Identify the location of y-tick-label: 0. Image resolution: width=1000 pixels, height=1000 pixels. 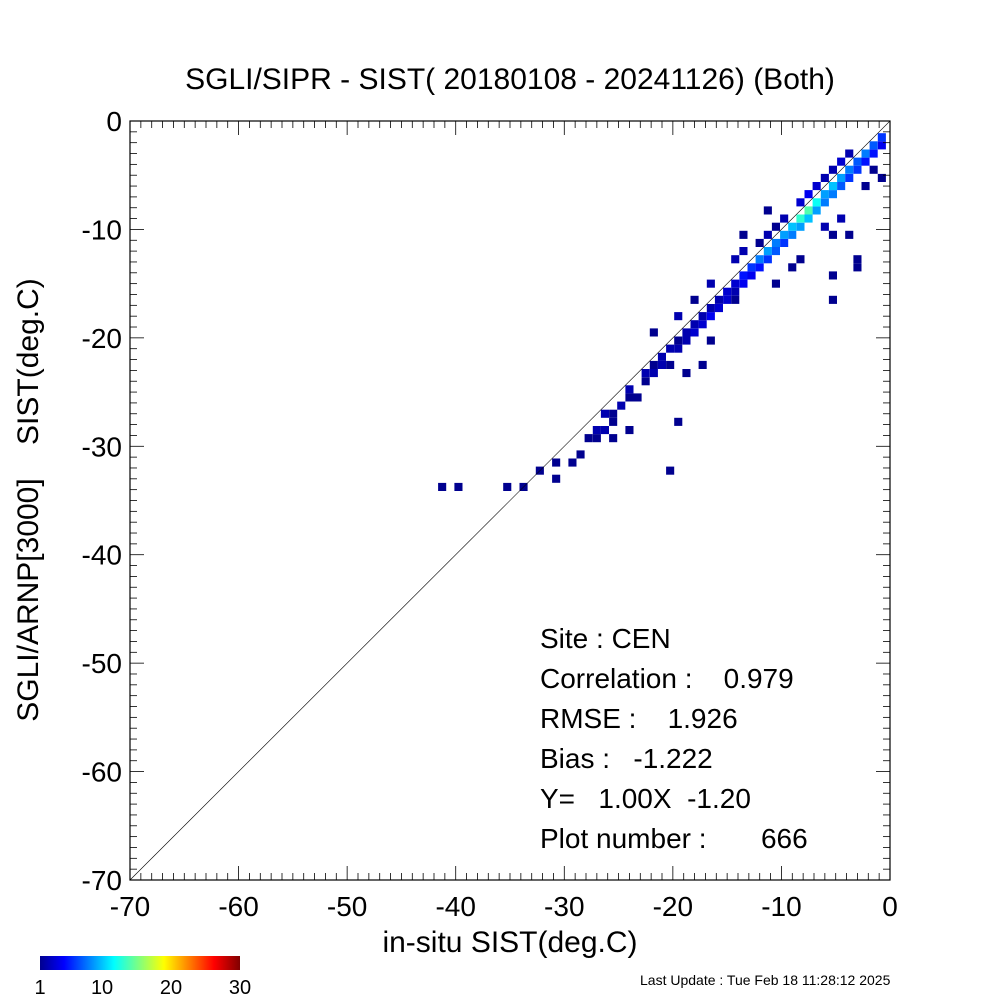
(114, 121).